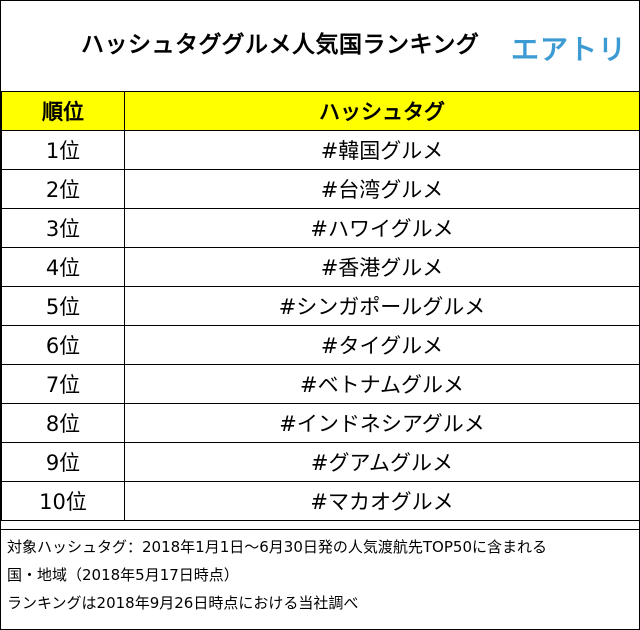 The width and height of the screenshot is (640, 630). Describe the element at coordinates (63, 267) in the screenshot. I see `rank-cell: 4位` at that location.